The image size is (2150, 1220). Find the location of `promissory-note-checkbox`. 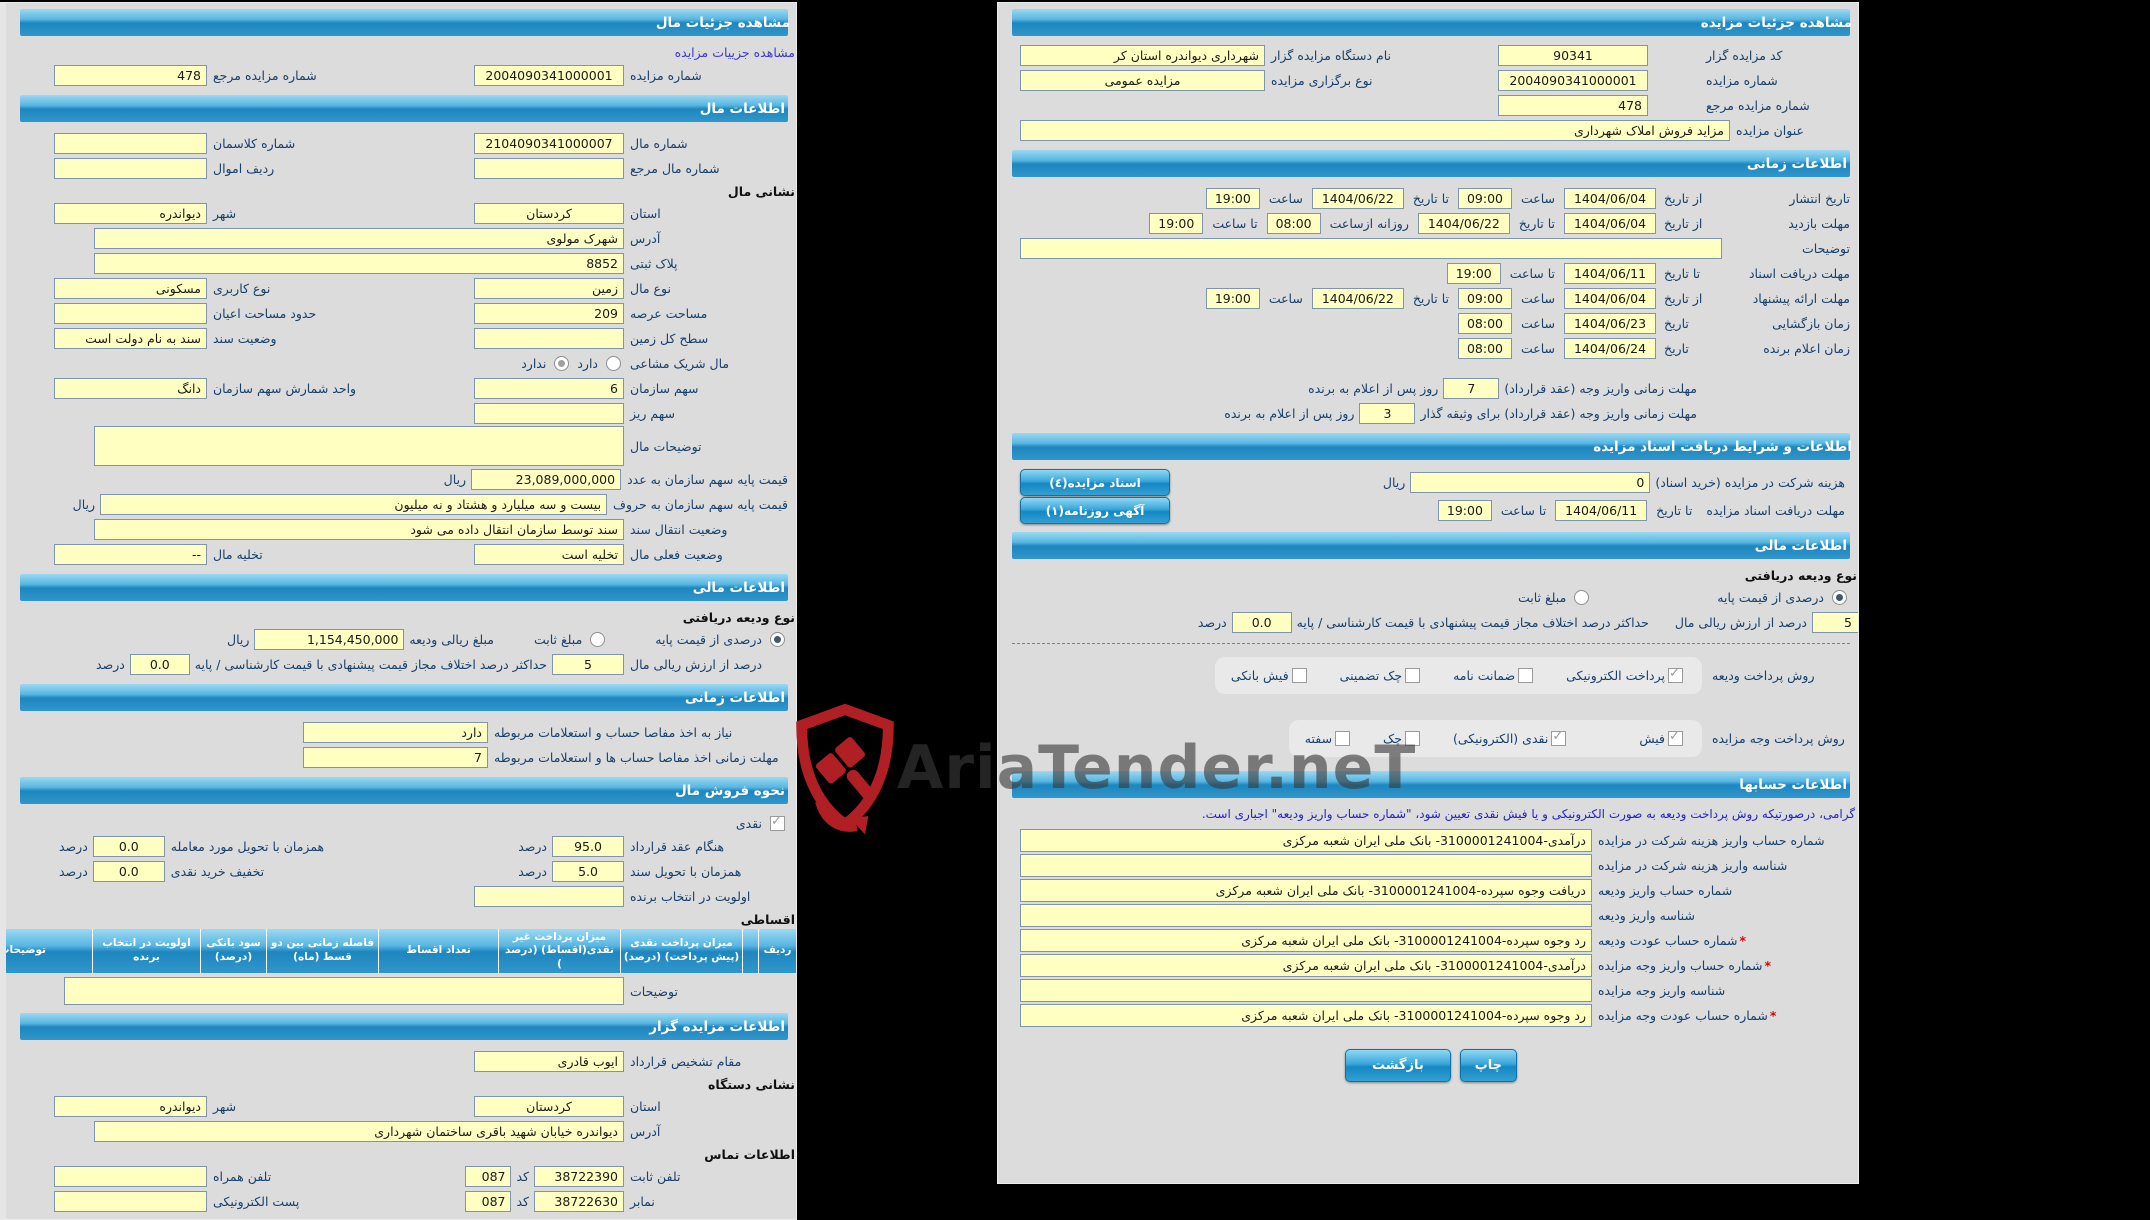

promissory-note-checkbox is located at coordinates (1343, 738).